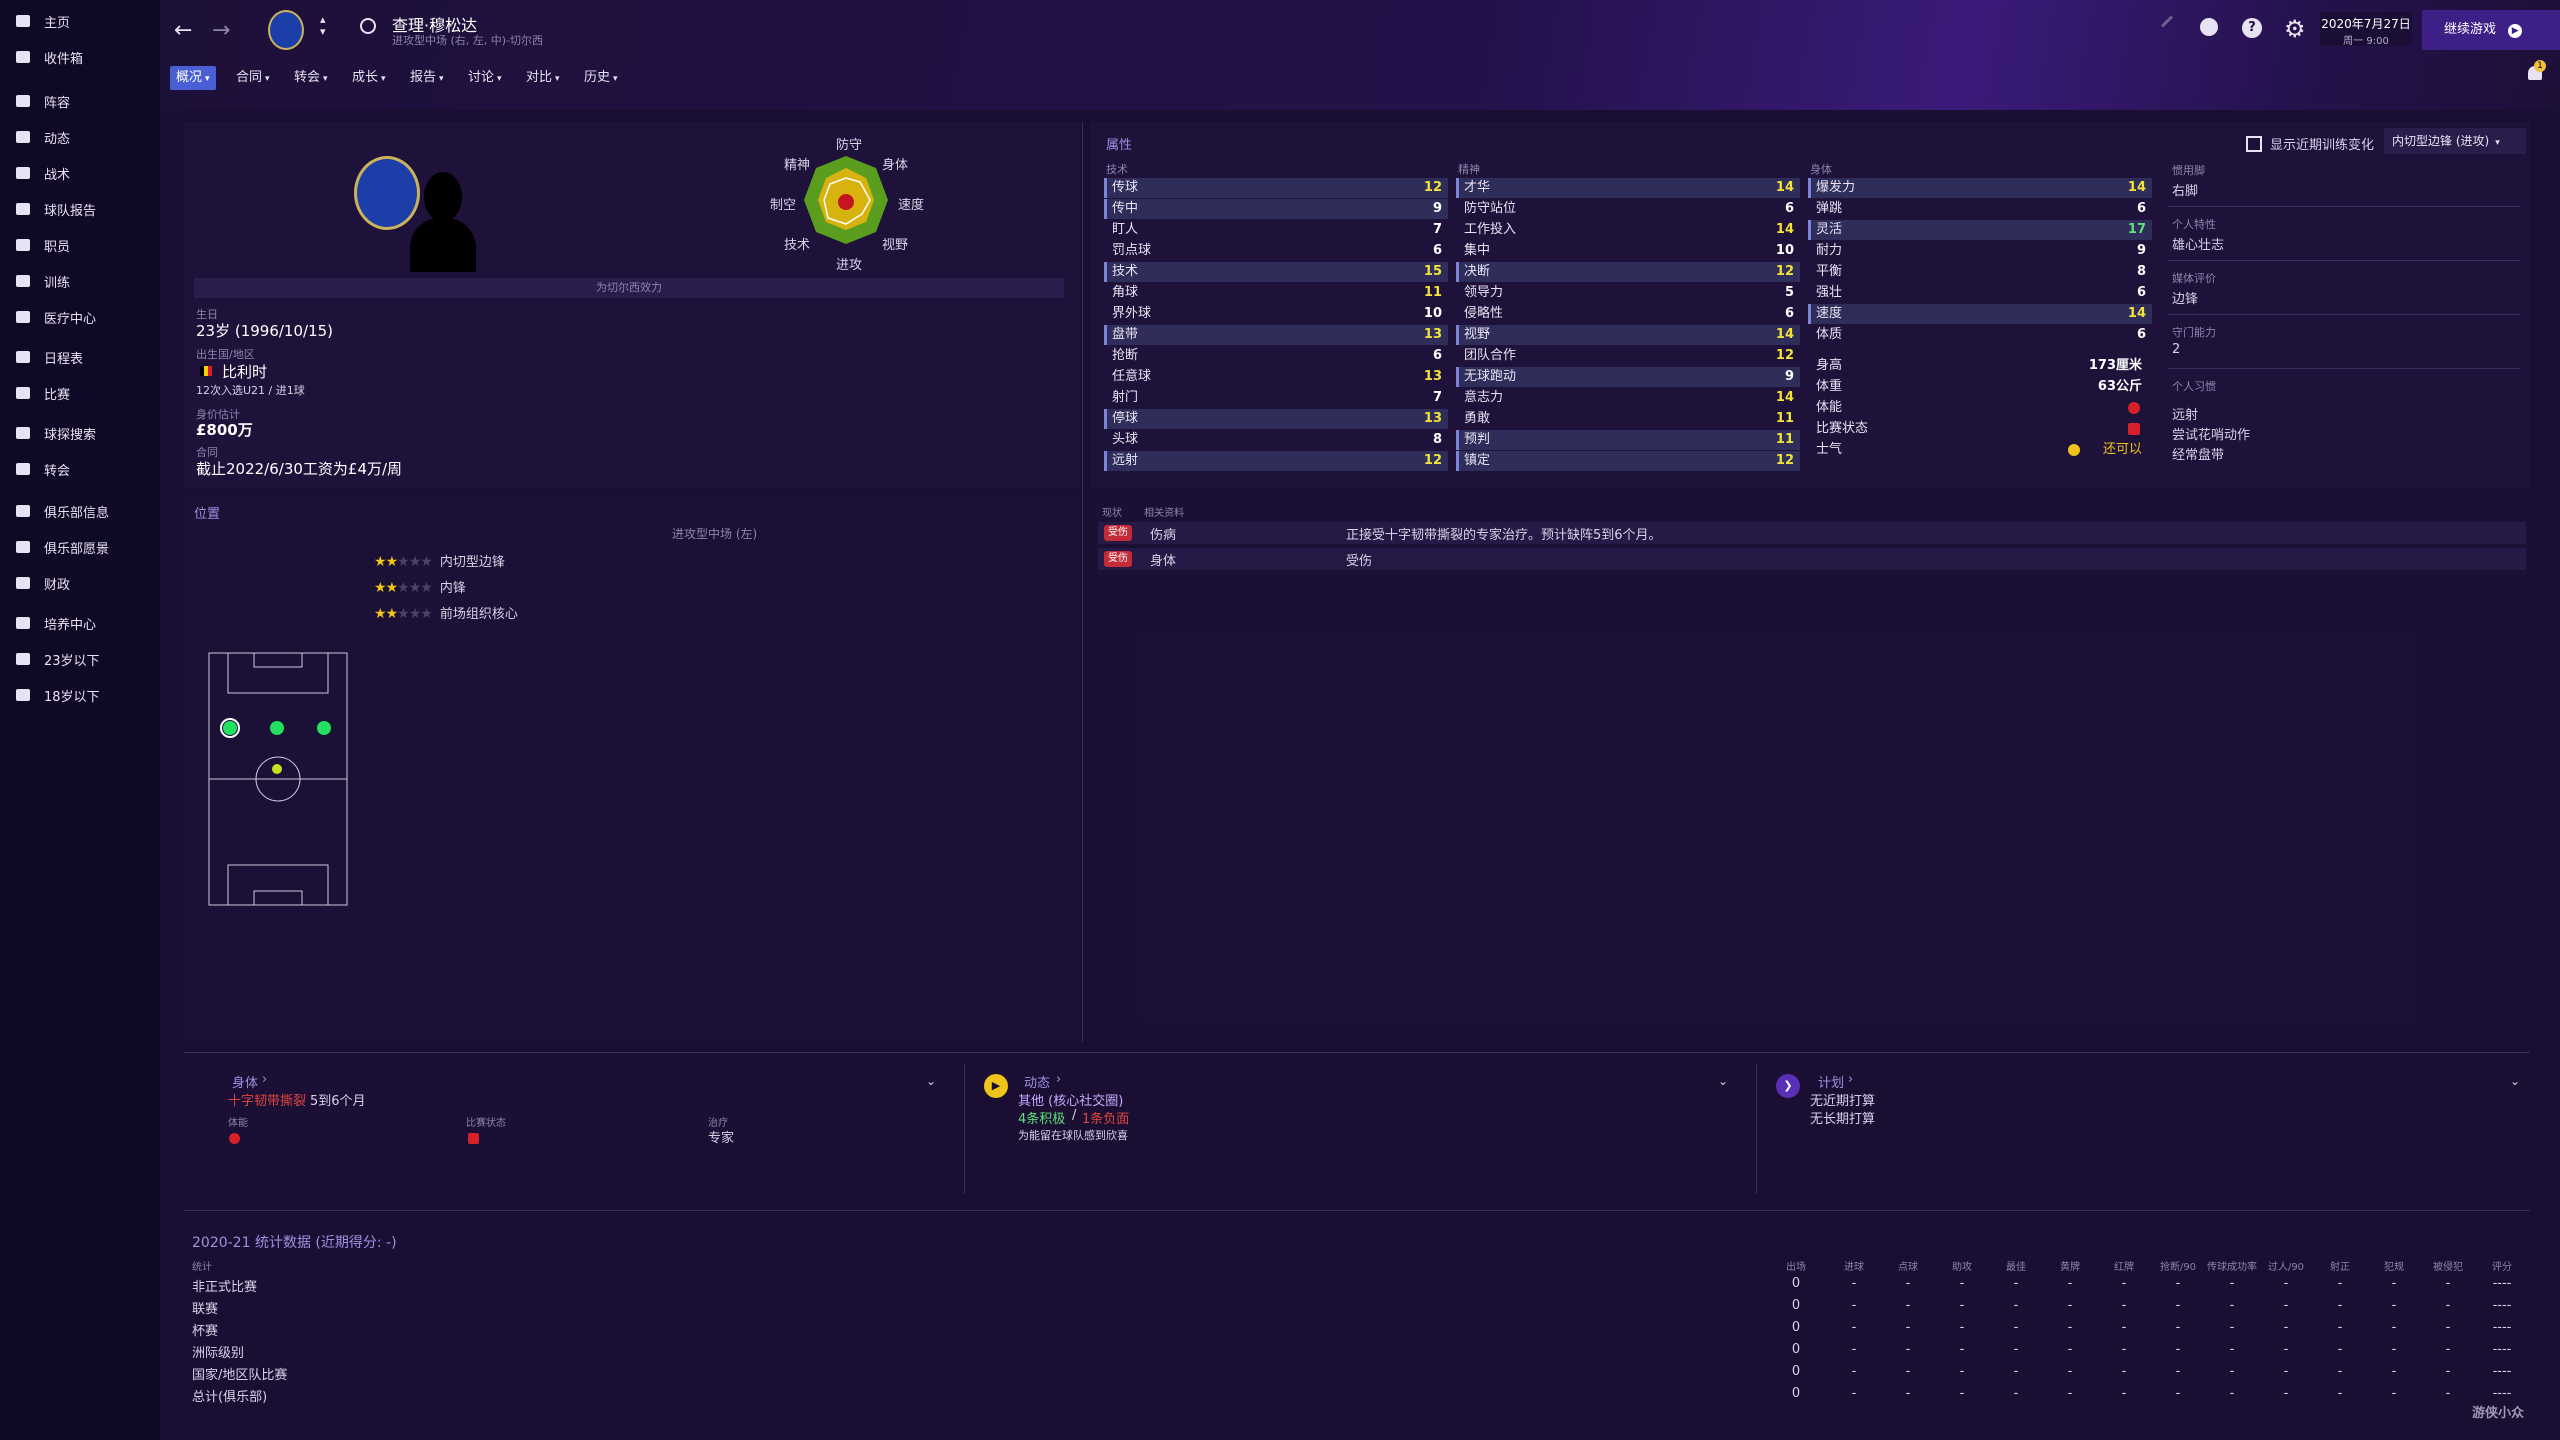 This screenshot has height=1440, width=2560. I want to click on club-crest-icon, so click(286, 30).